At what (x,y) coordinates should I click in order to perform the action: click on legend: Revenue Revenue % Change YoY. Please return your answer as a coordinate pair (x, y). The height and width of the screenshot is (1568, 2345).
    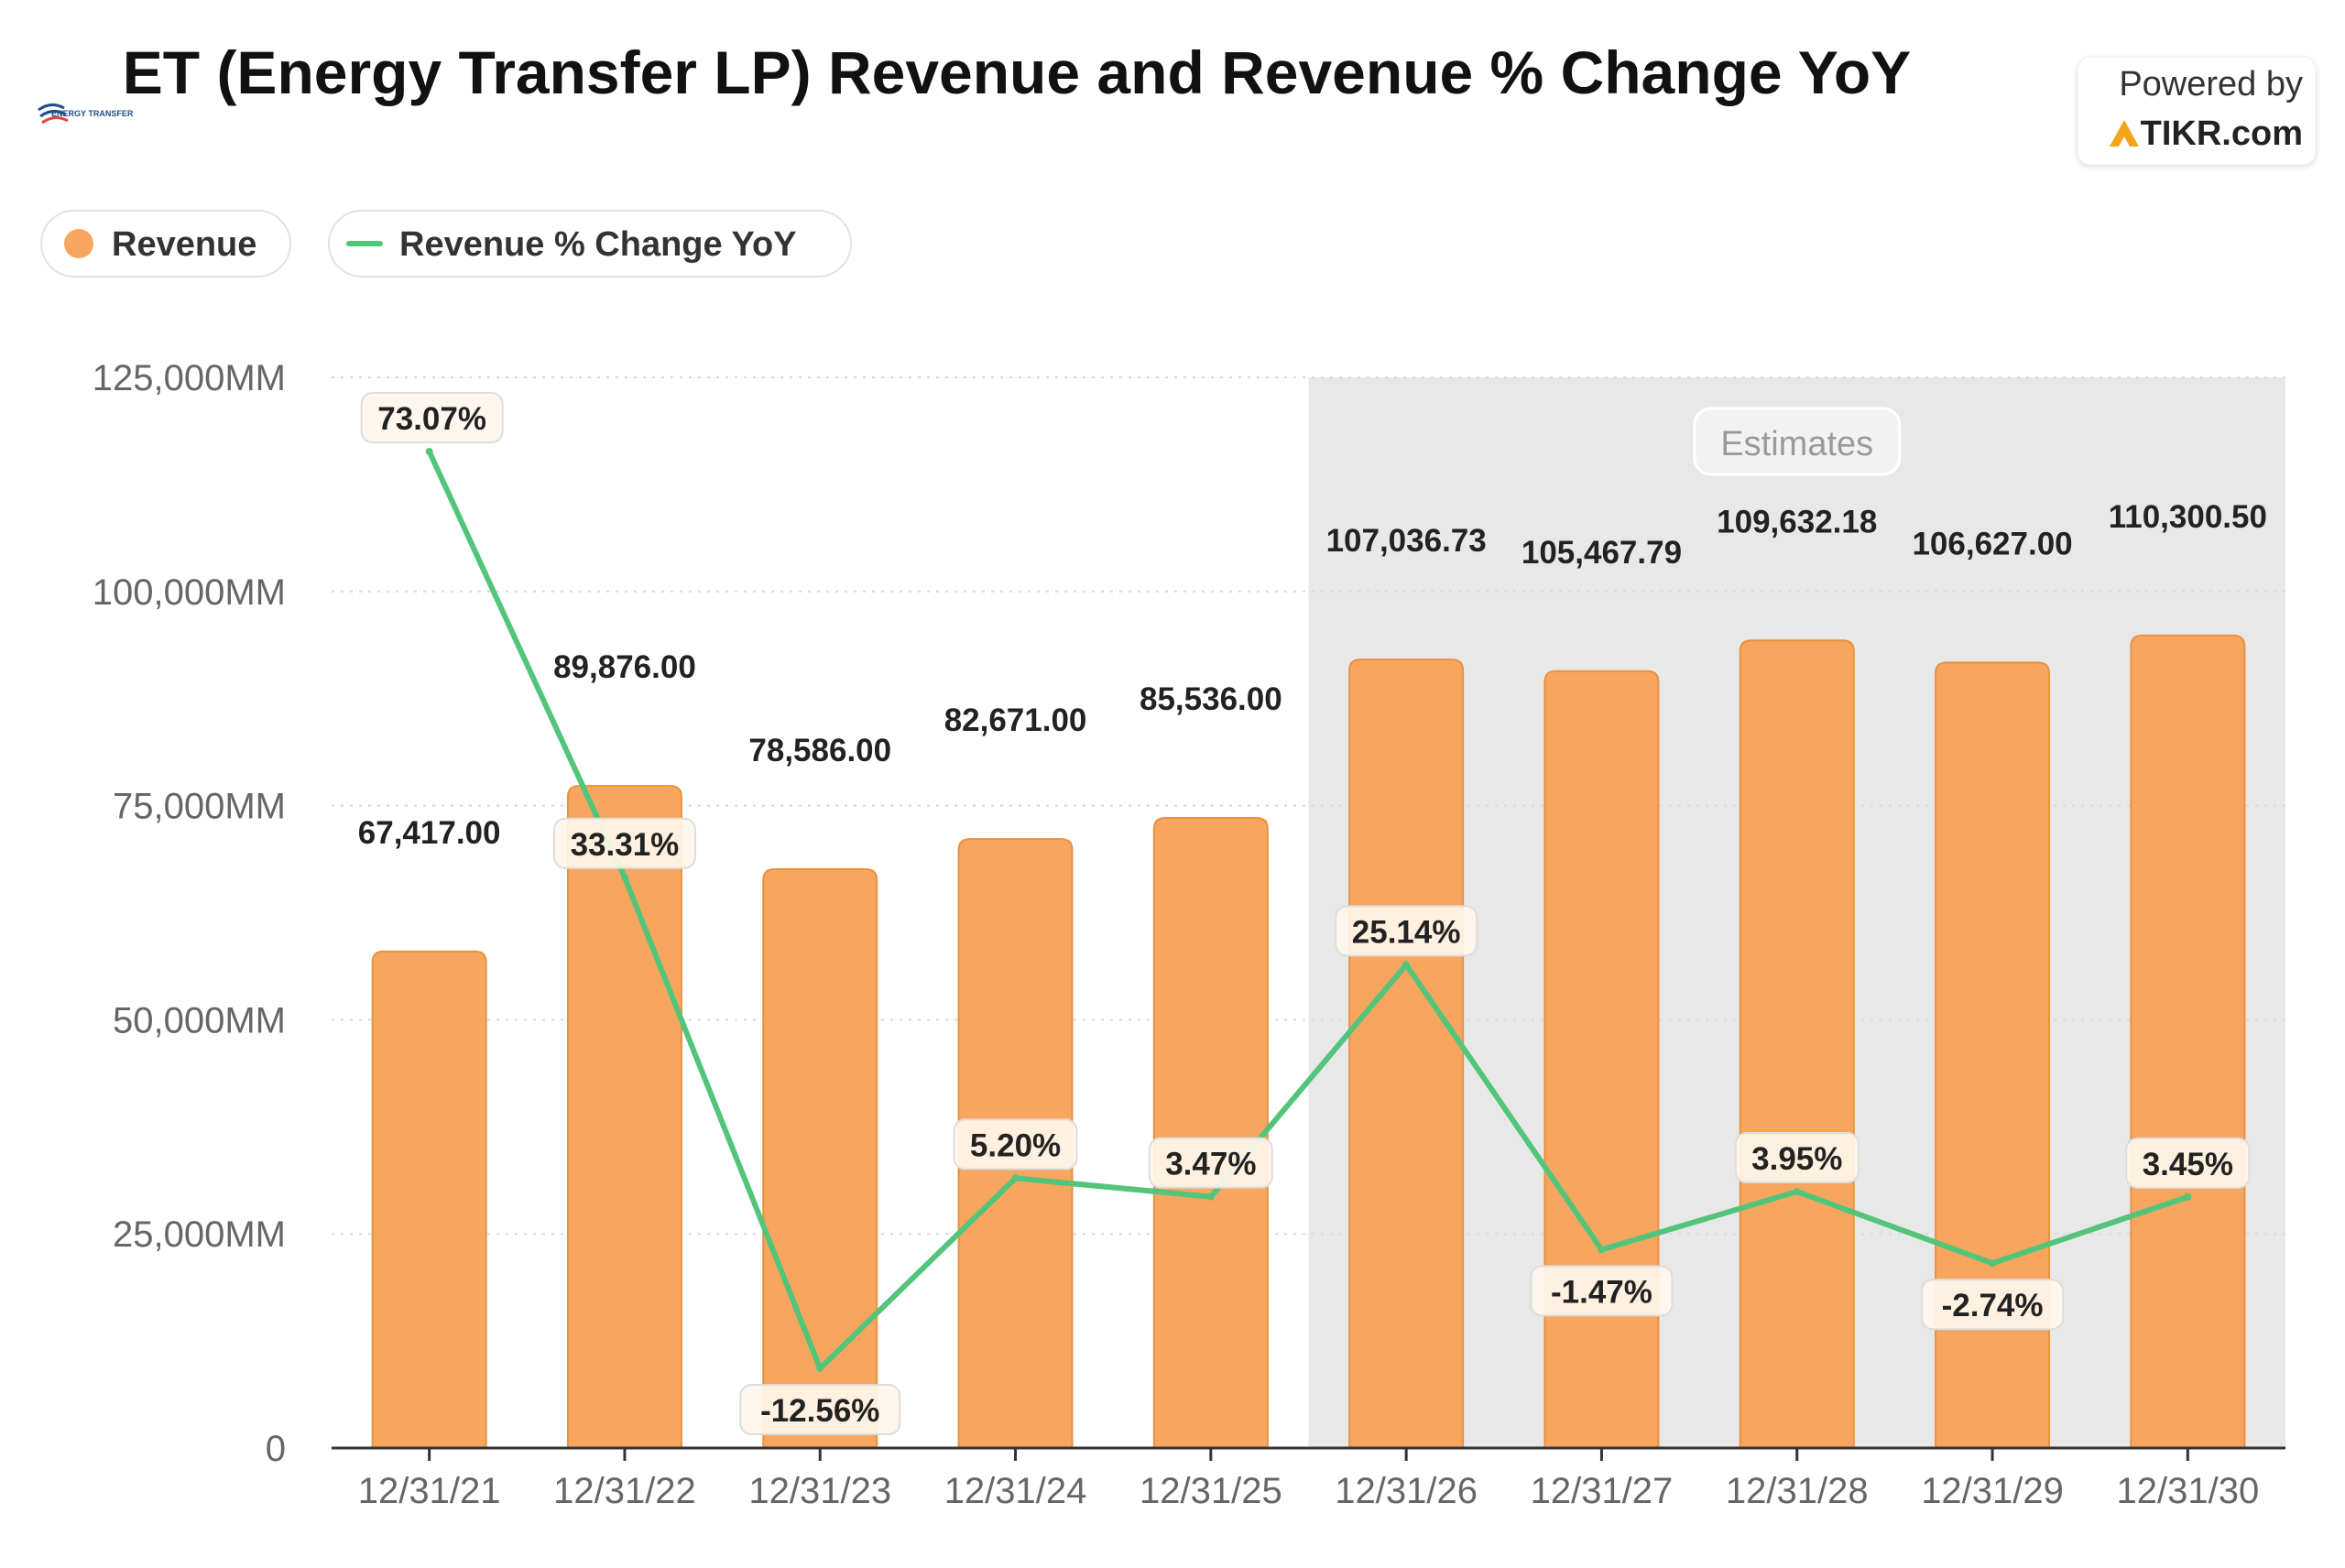
    Looking at the image, I should click on (446, 244).